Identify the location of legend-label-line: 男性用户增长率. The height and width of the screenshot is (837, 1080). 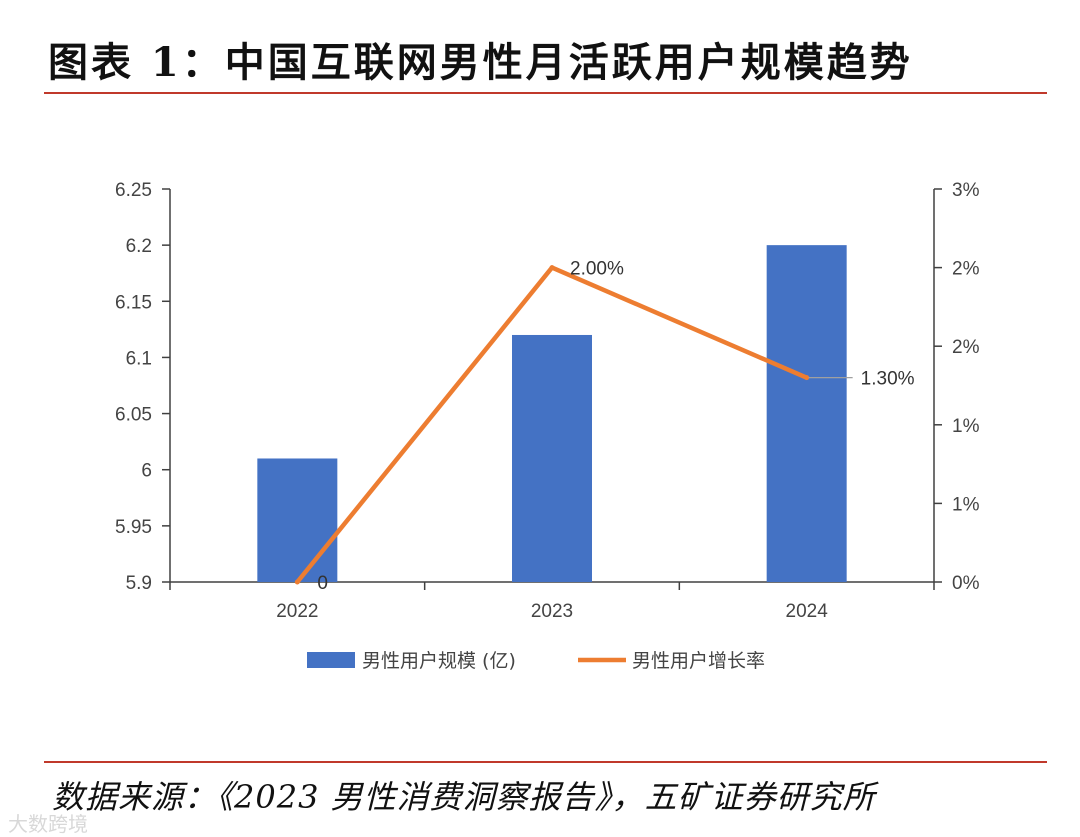
(698, 661).